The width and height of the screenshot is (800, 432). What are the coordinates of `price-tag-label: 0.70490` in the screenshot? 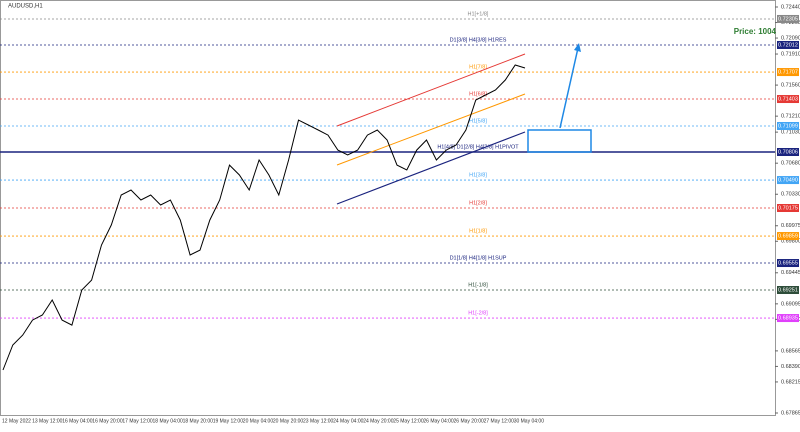 It's located at (788, 181).